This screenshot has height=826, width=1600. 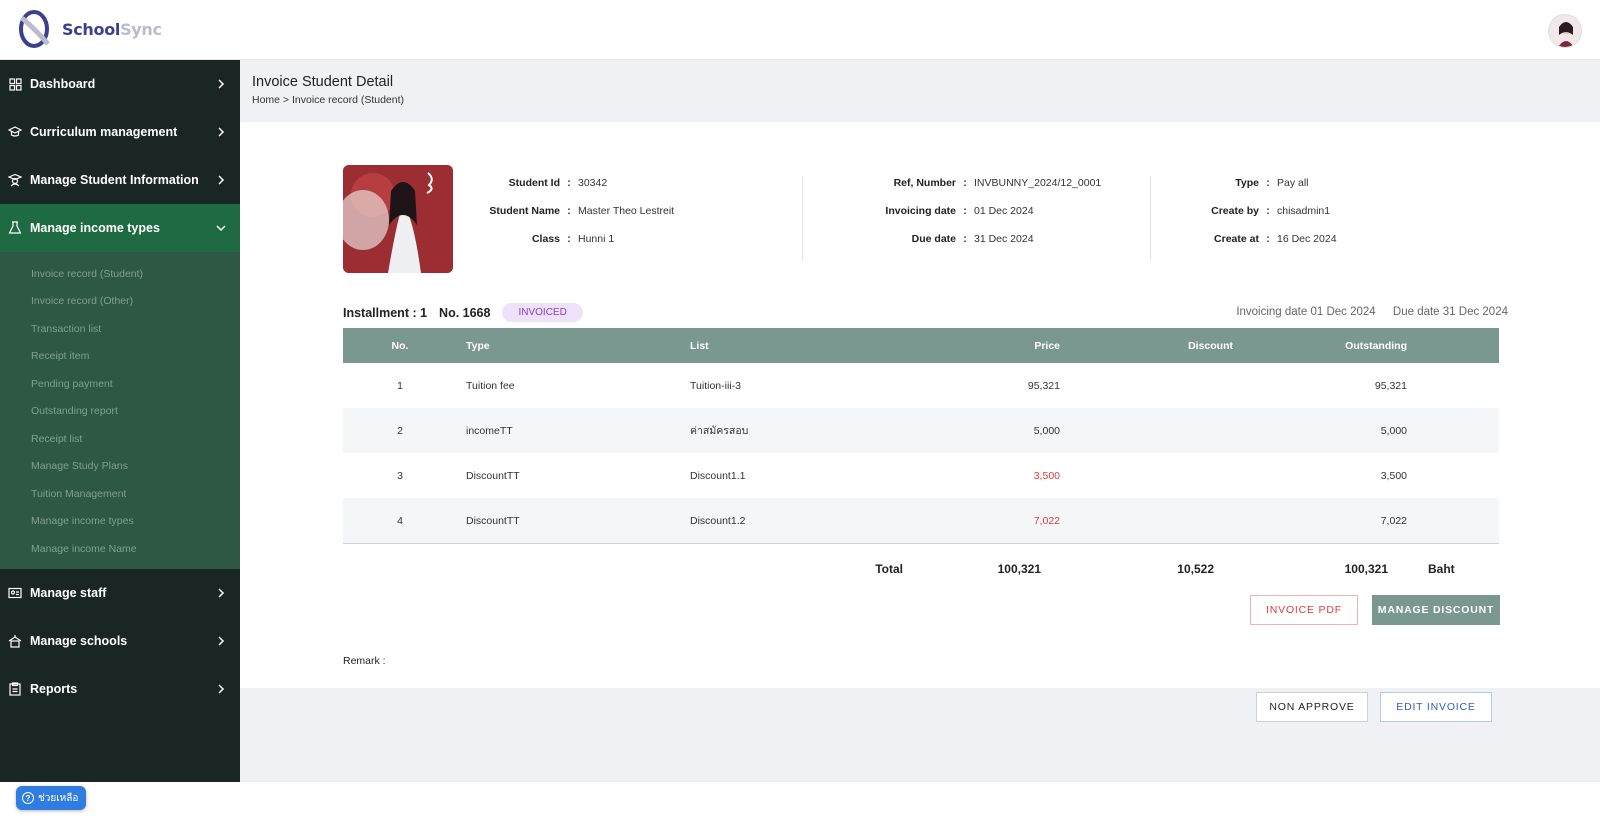 I want to click on sidebar-item-student-information: Manage Student Information, so click(x=120, y=180).